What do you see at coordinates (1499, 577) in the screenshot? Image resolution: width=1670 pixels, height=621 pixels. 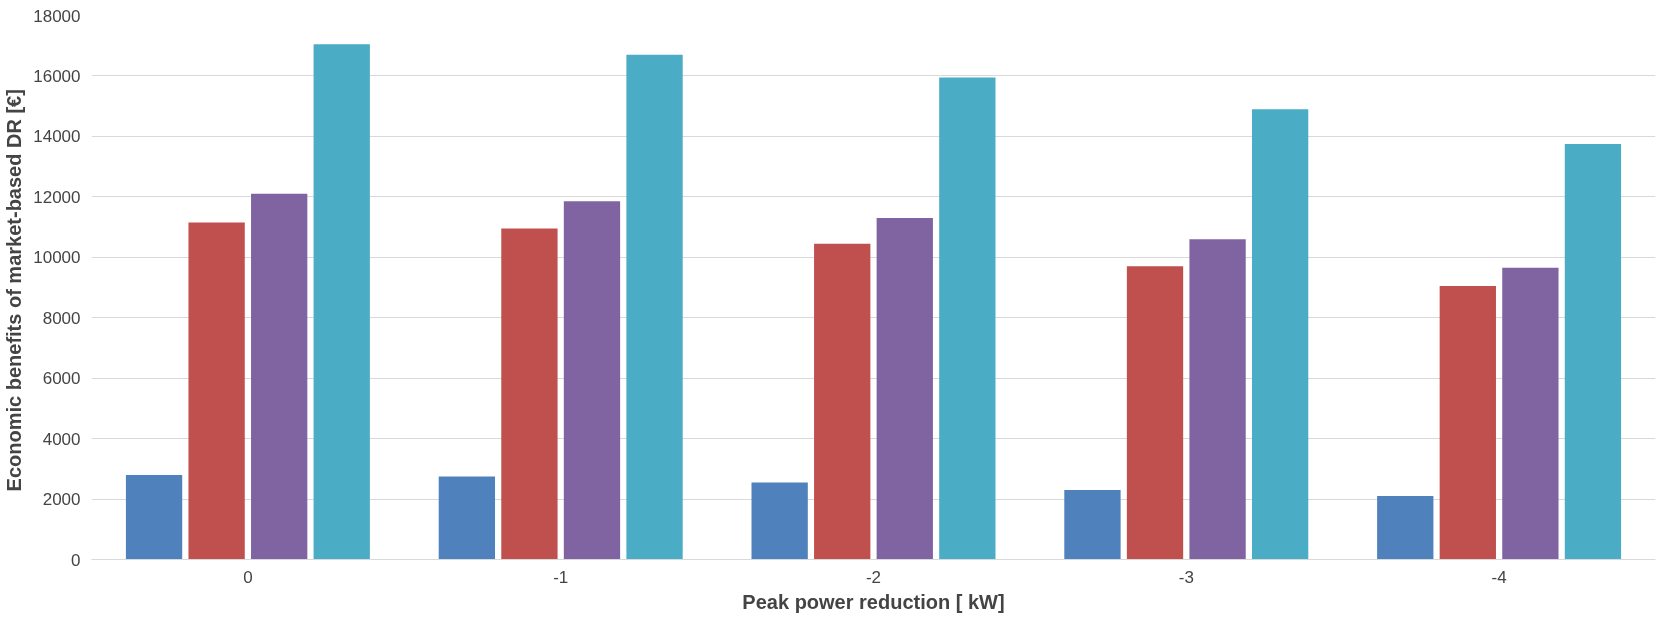 I see `x-tick-label: -4` at bounding box center [1499, 577].